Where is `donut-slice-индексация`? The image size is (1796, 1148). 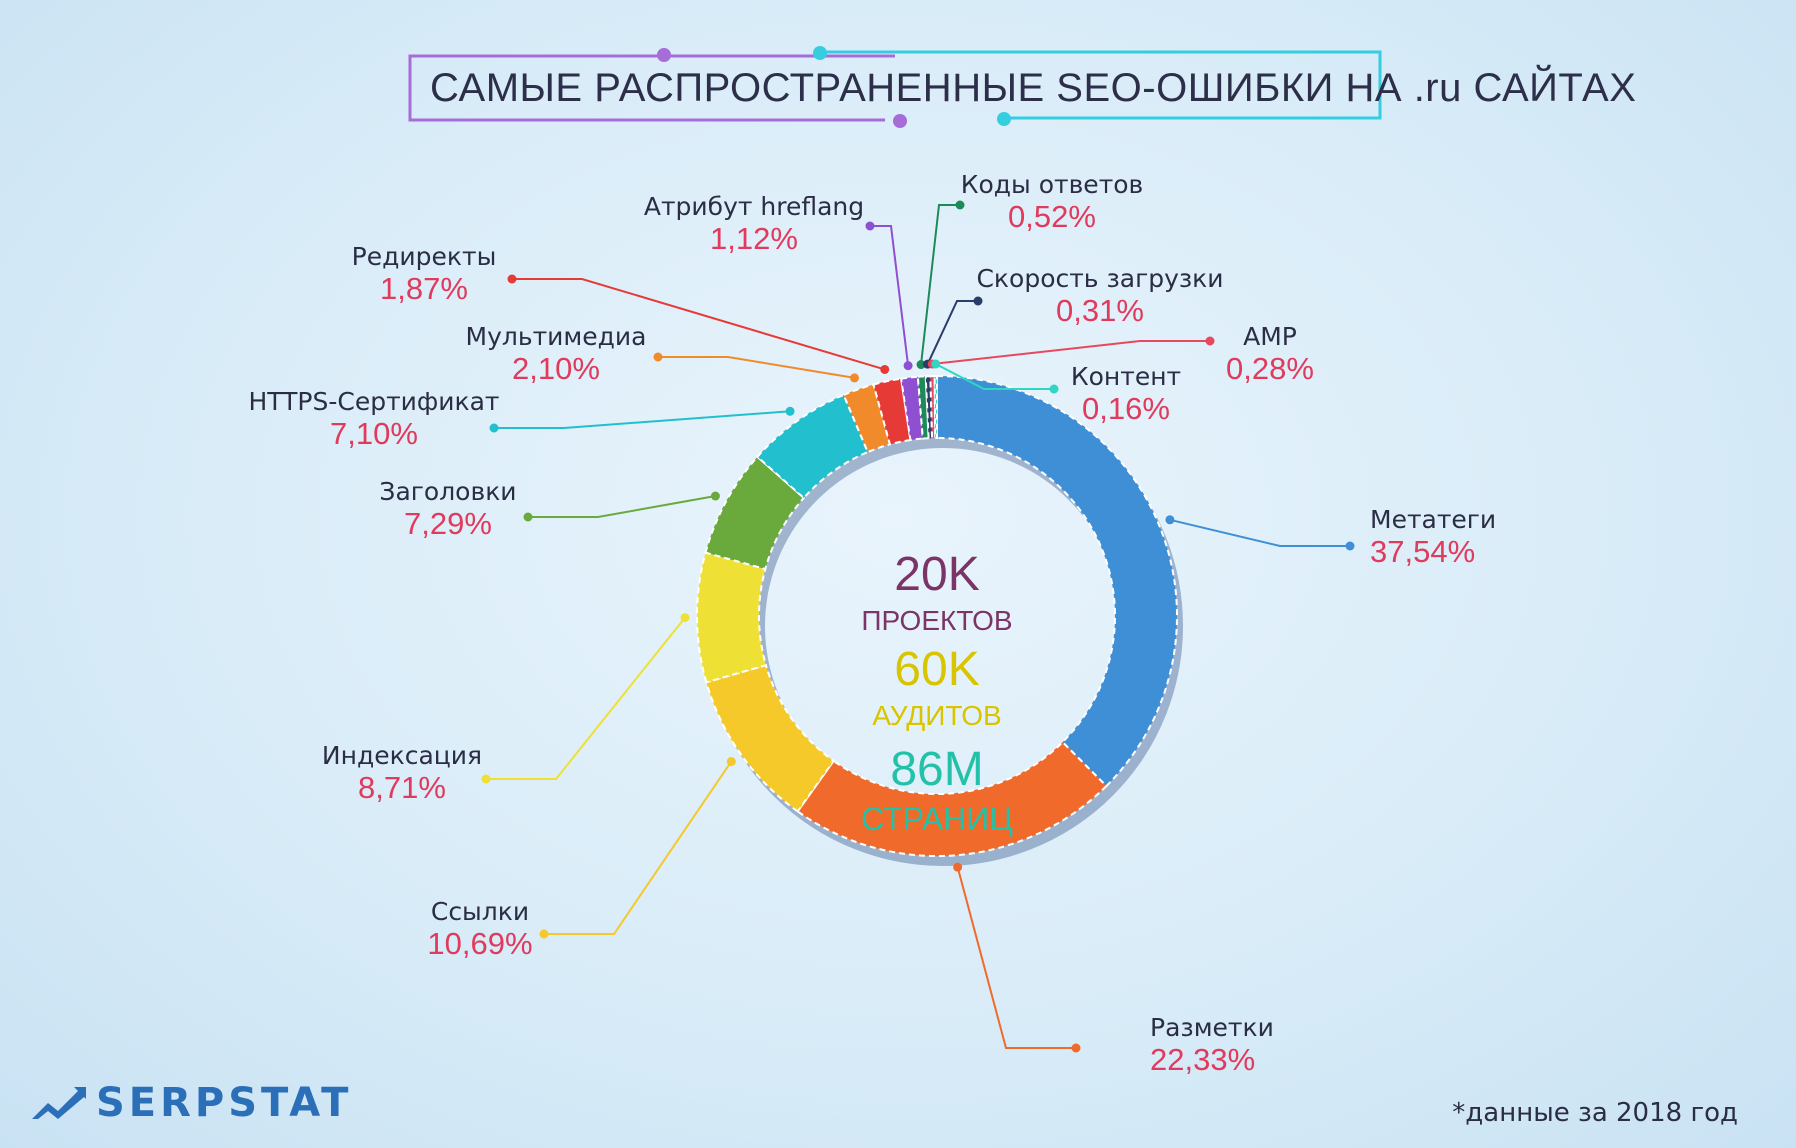
donut-slice-индексация is located at coordinates (732, 617).